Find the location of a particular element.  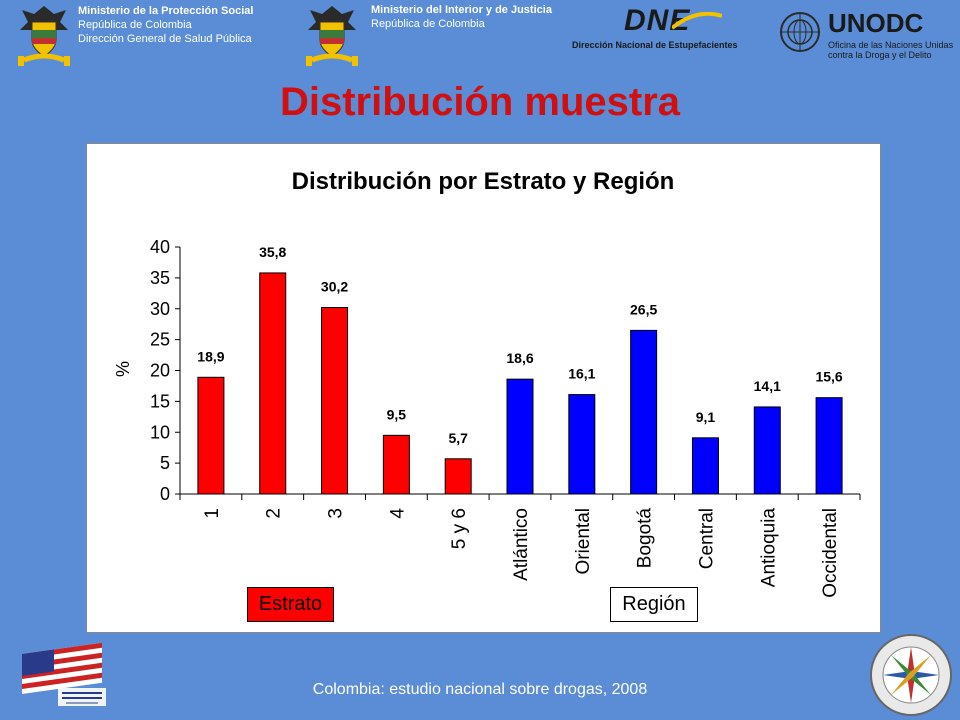

y-tick-label: 5 is located at coordinates (165, 463).